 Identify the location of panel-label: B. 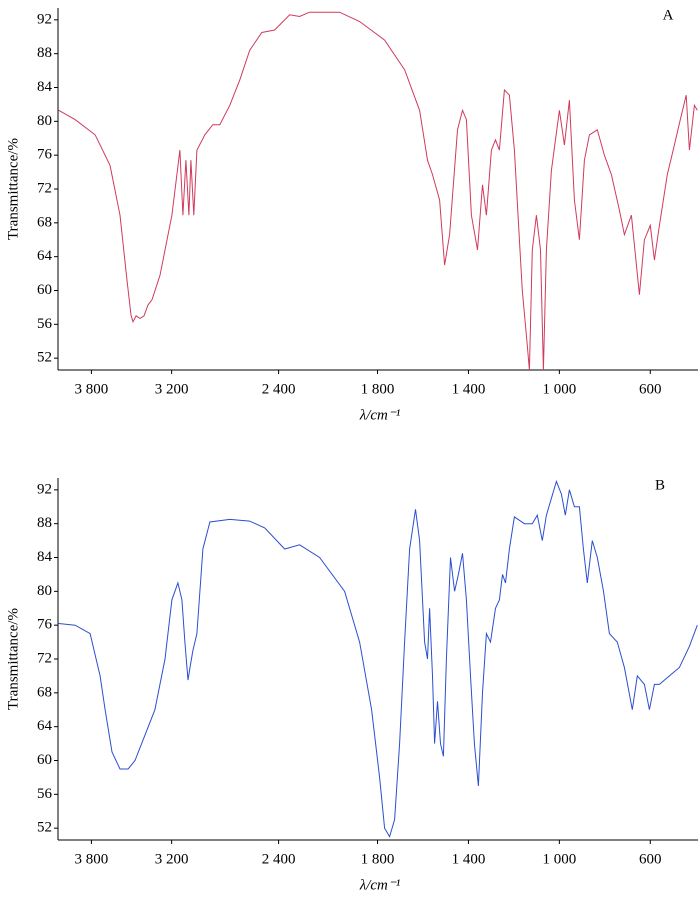
(660, 485).